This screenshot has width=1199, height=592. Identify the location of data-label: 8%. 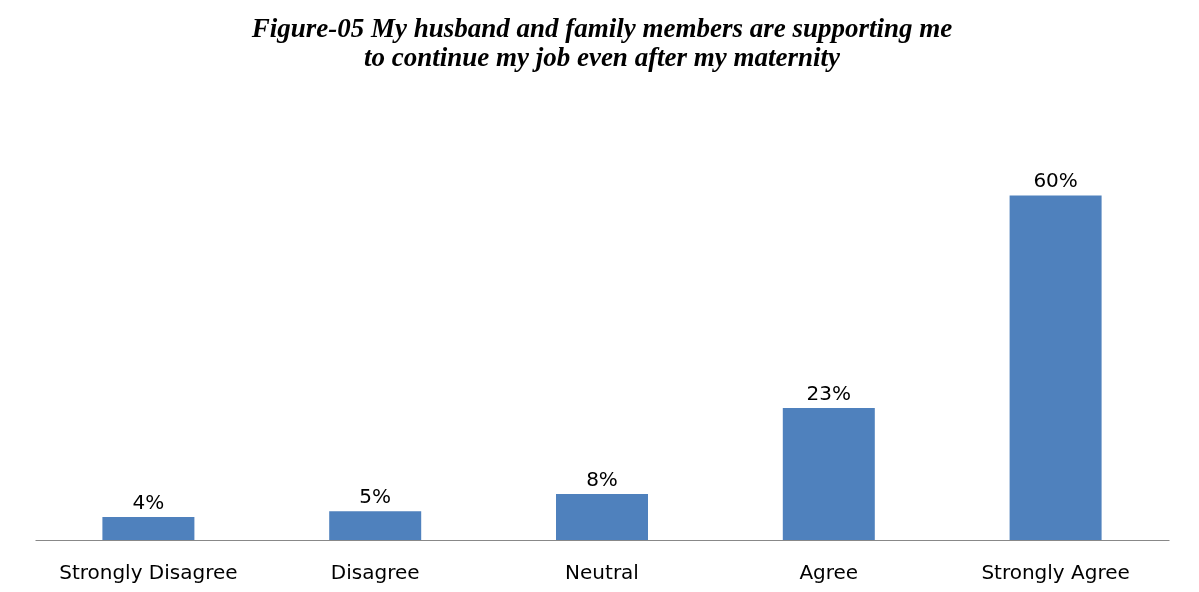
(602, 479).